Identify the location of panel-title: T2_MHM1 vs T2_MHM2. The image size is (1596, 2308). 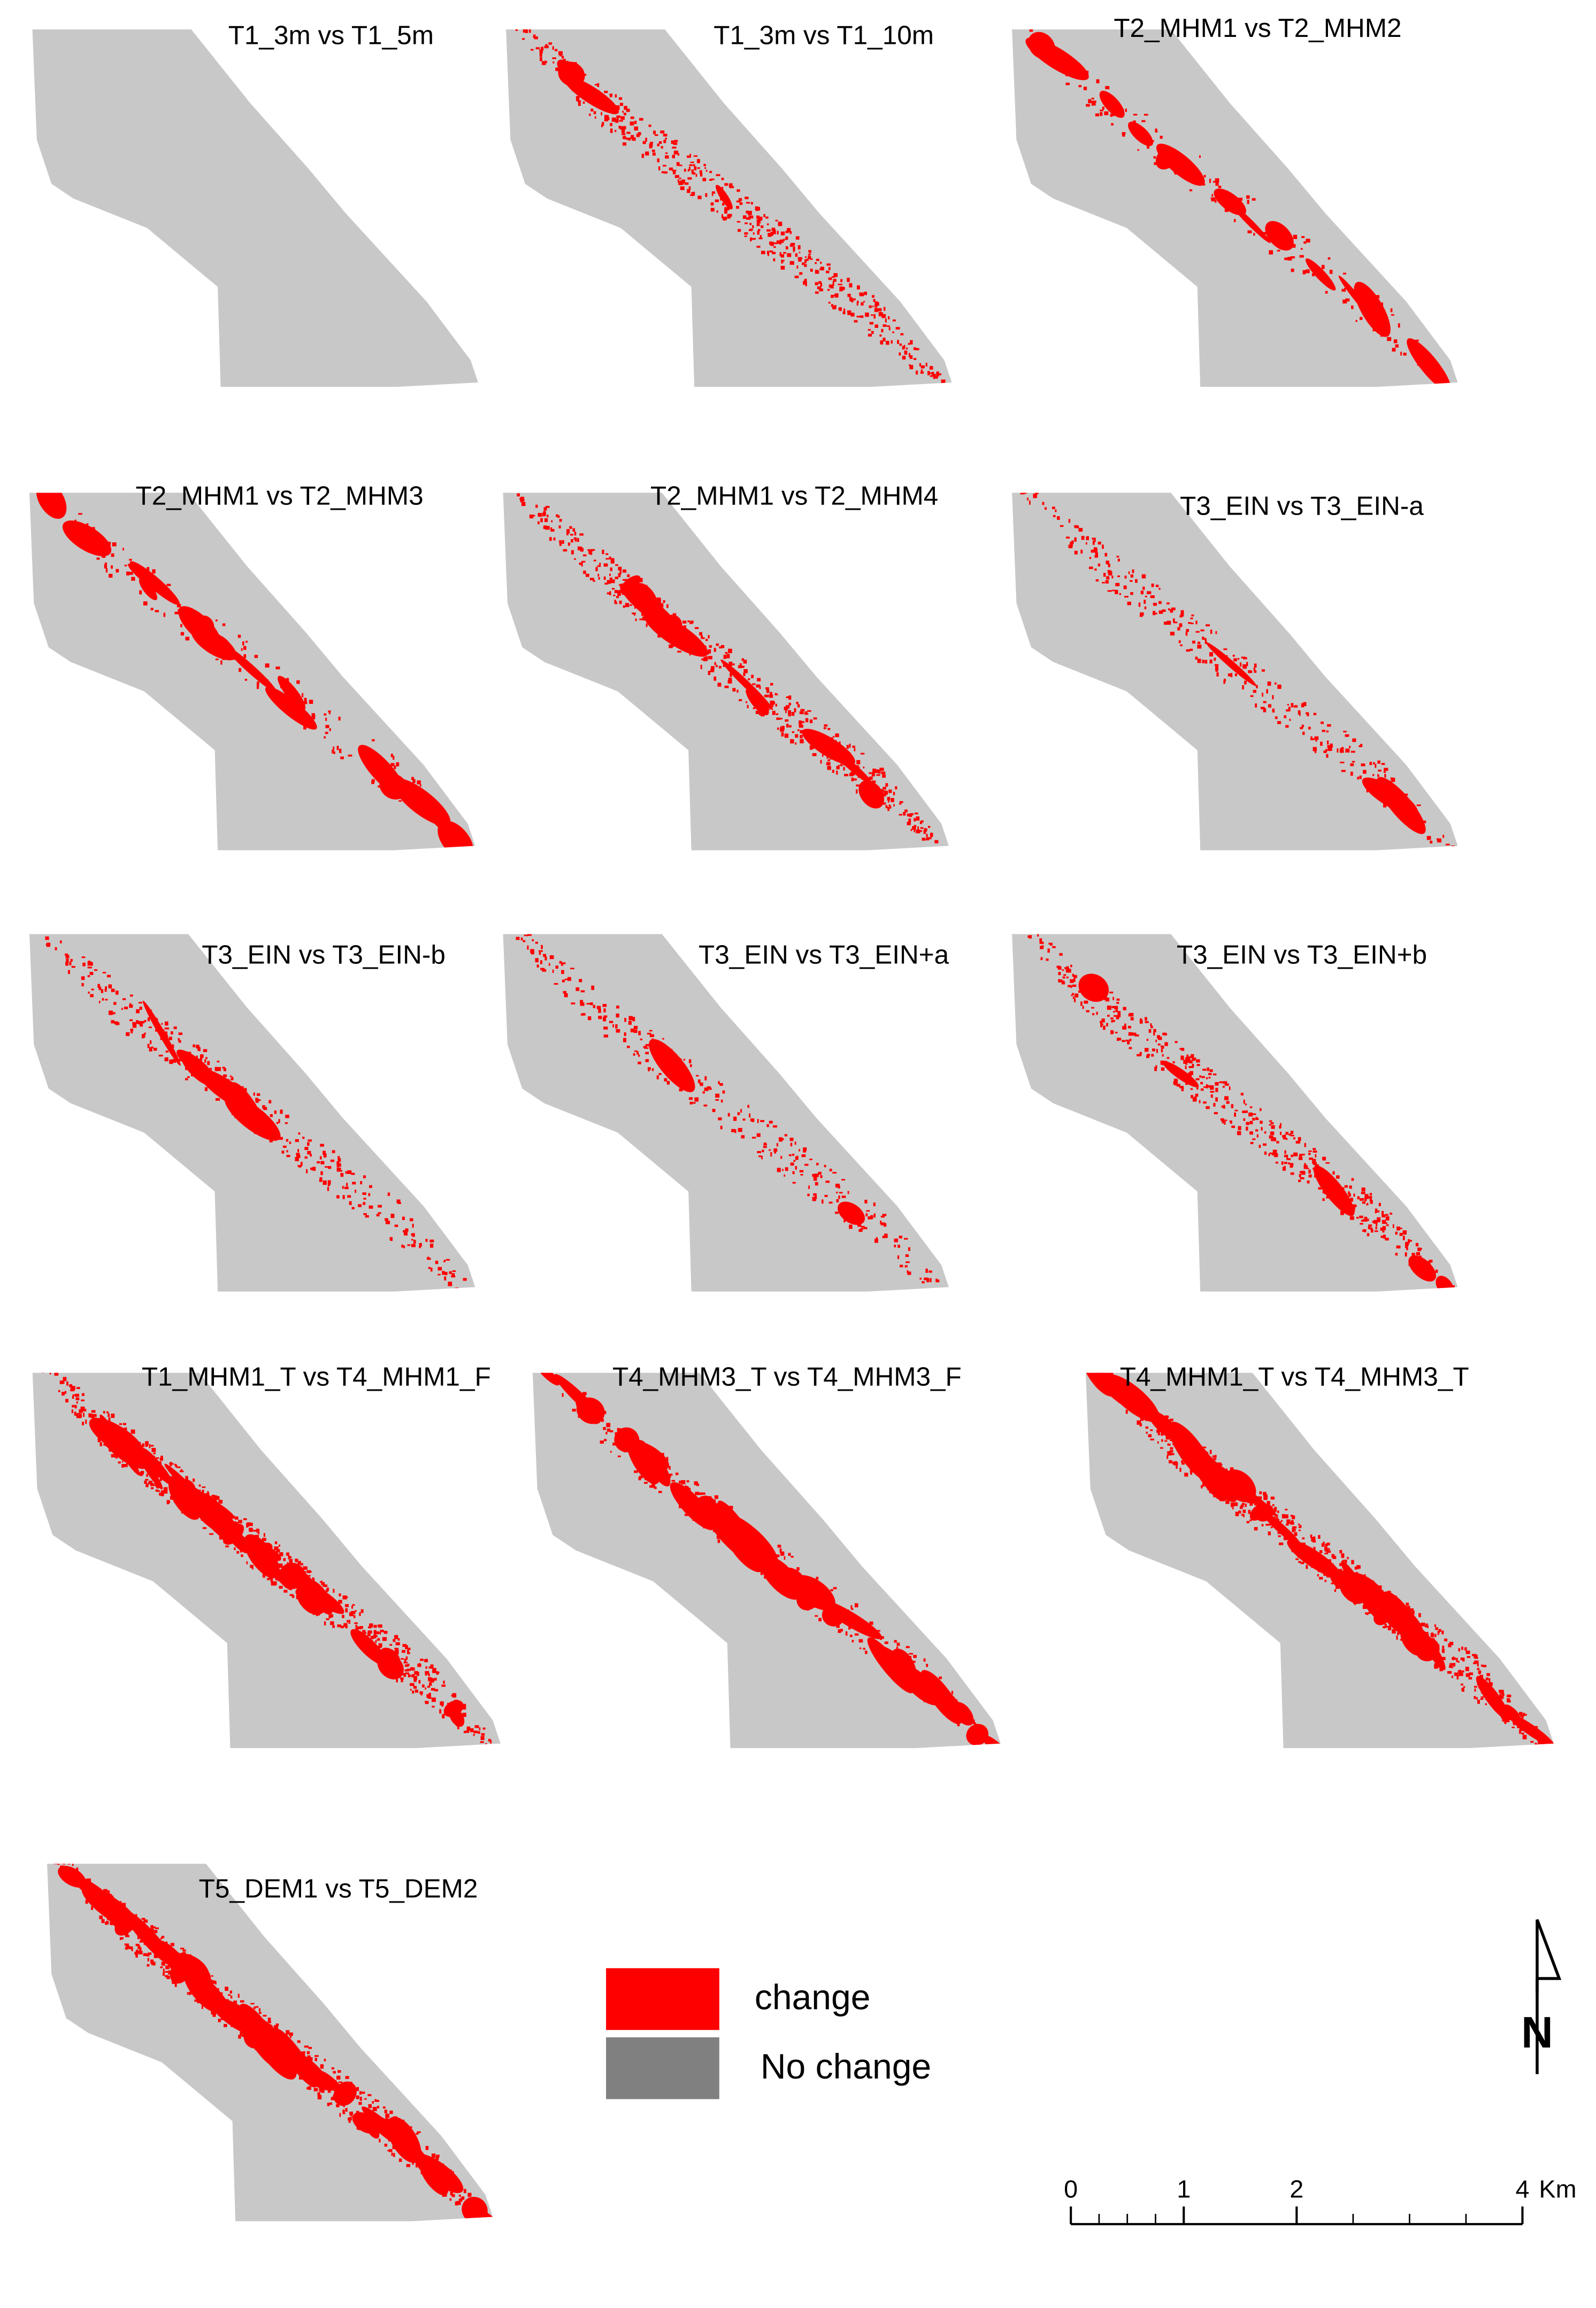
(1258, 28).